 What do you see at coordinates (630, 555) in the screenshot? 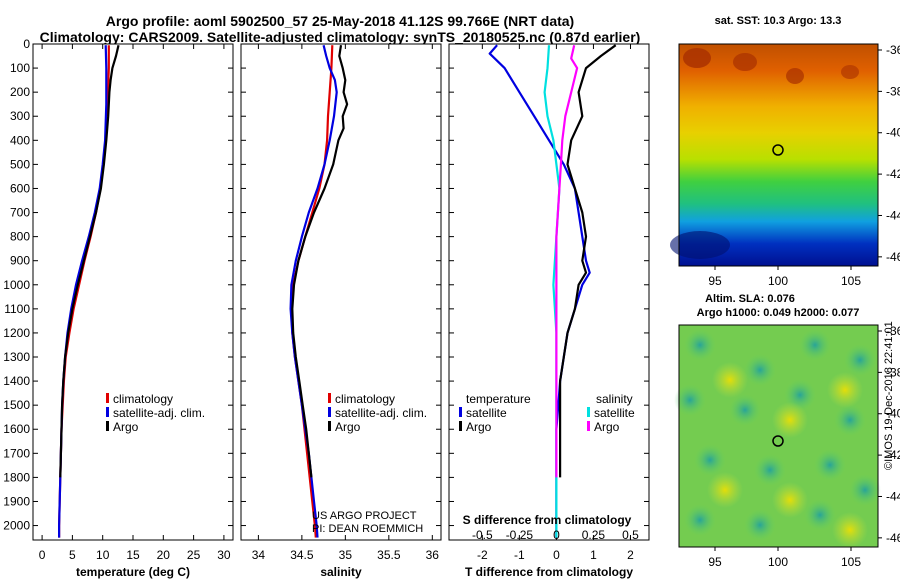
I see `x-tick-label: 2` at bounding box center [630, 555].